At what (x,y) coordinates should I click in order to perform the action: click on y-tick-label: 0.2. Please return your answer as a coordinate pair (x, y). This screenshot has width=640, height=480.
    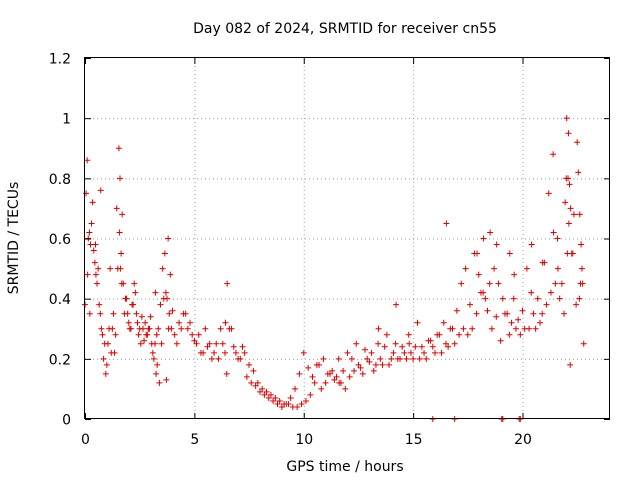
    Looking at the image, I should click on (60, 360).